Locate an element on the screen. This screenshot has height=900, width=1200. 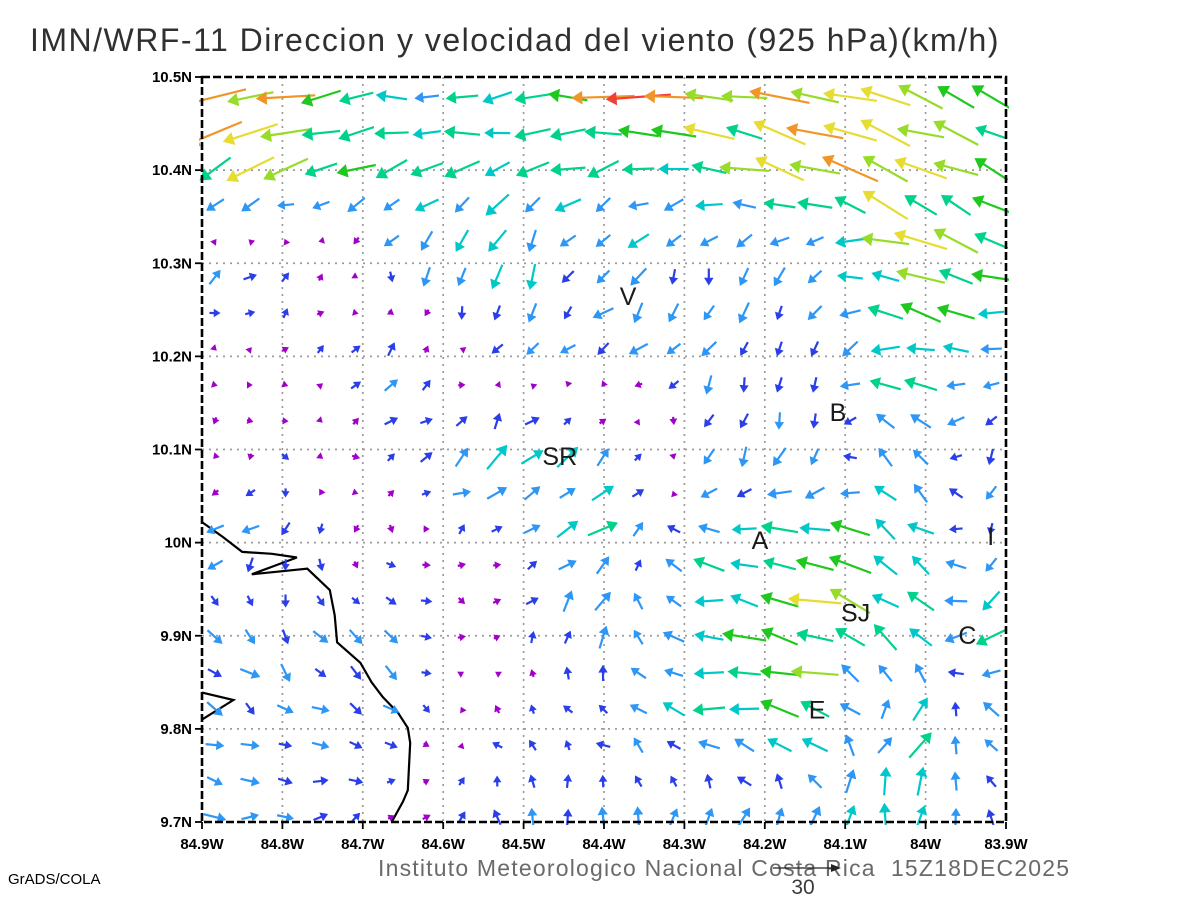
x-tick-label: 84.9W is located at coordinates (202, 844).